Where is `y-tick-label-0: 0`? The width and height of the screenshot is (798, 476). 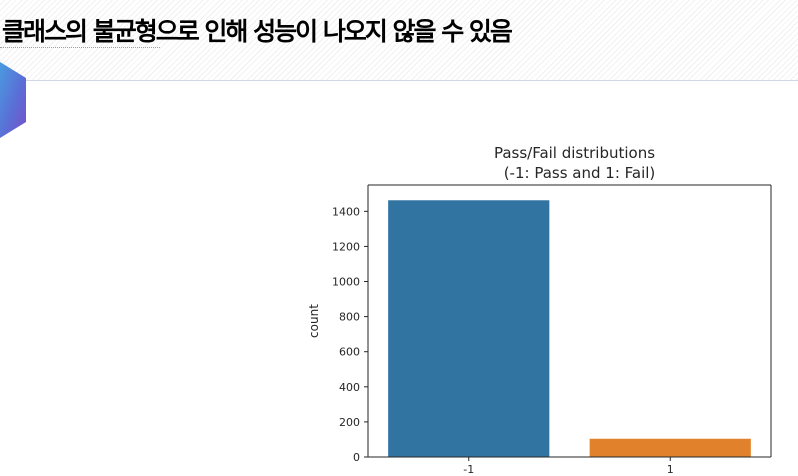 y-tick-label-0: 0 is located at coordinates (356, 457).